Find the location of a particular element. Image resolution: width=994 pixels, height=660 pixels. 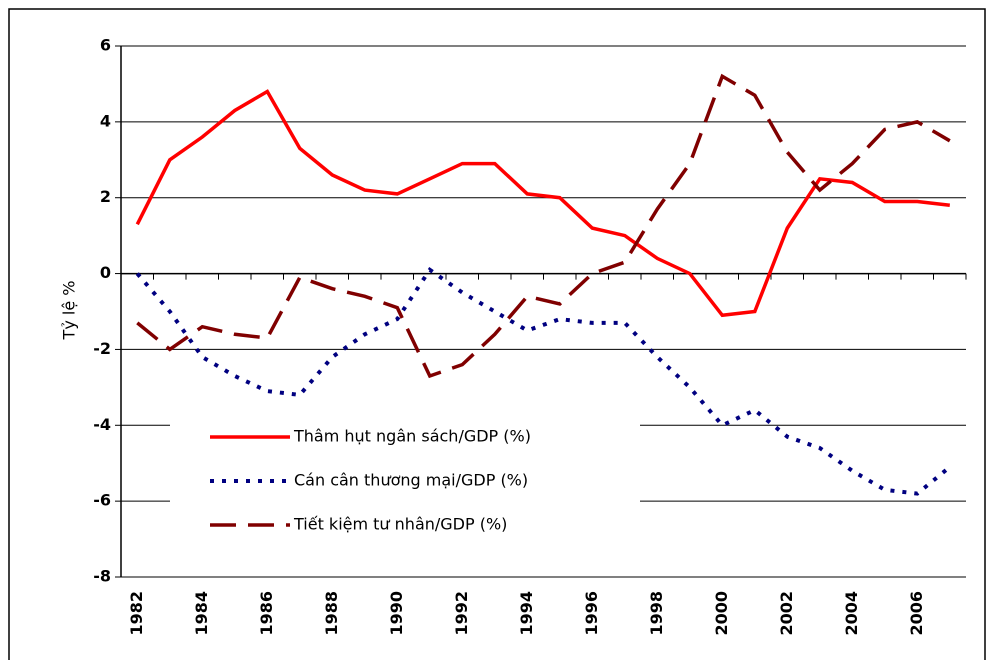

x-tick-label: 1988 is located at coordinates (331, 613).